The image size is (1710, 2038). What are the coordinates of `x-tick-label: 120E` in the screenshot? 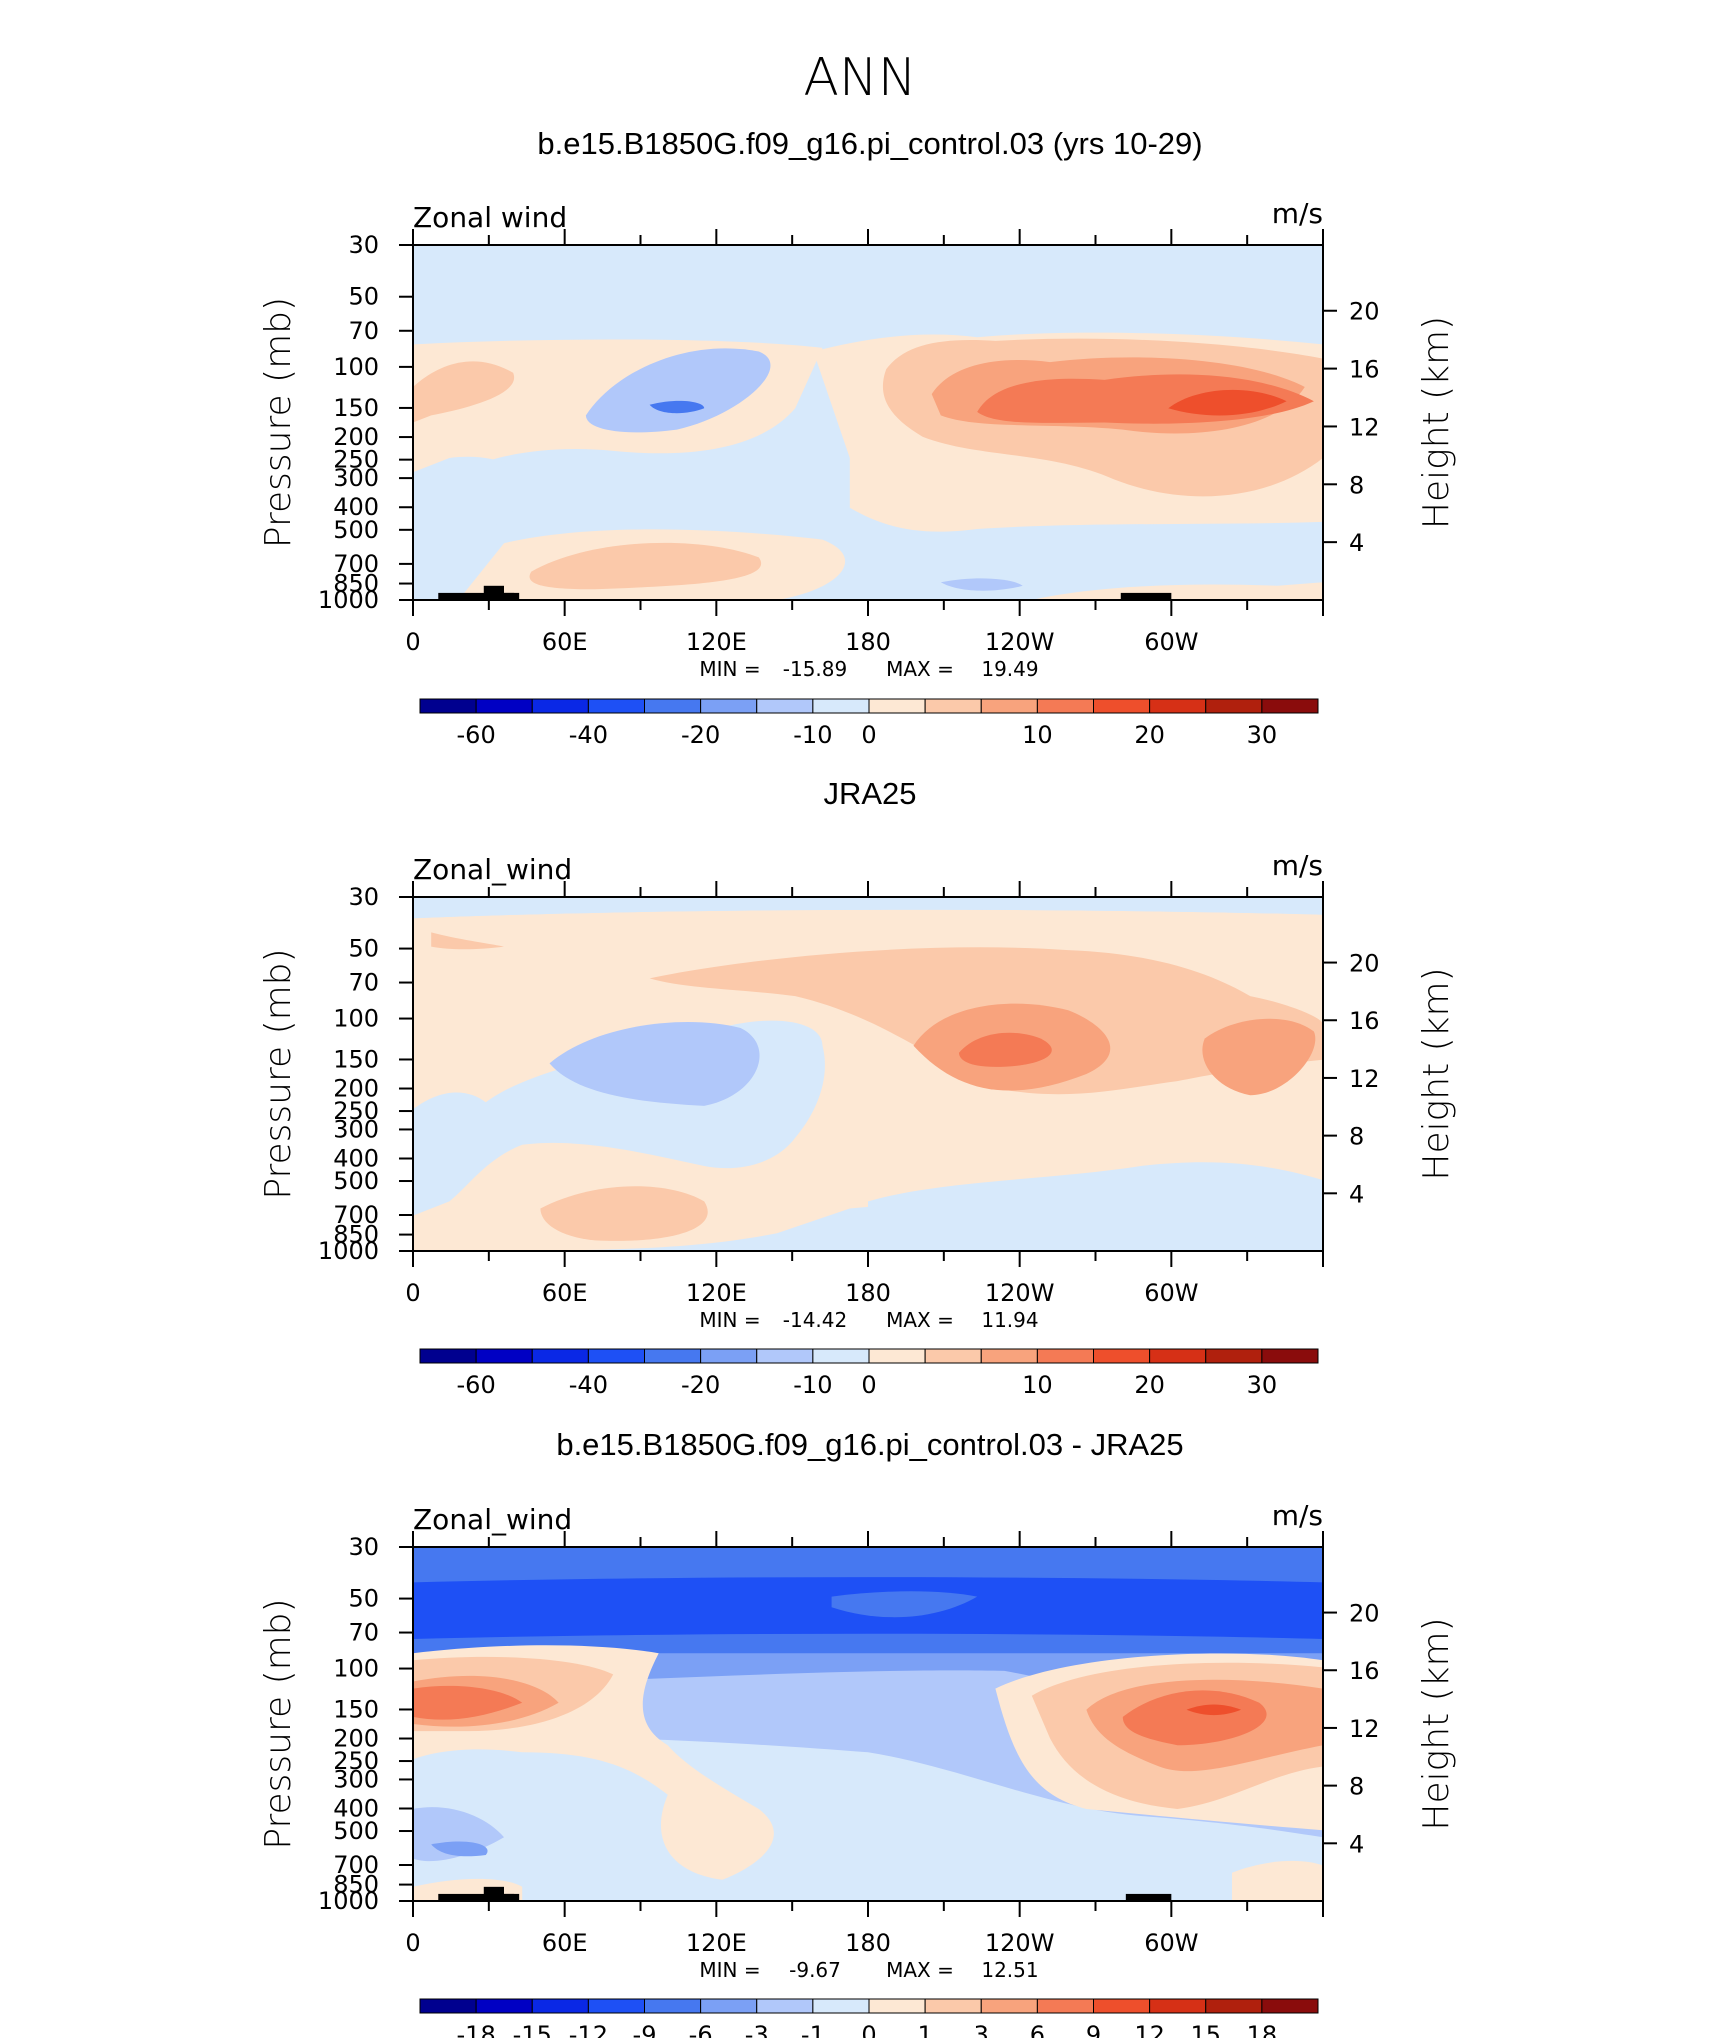 It's located at (716, 1293).